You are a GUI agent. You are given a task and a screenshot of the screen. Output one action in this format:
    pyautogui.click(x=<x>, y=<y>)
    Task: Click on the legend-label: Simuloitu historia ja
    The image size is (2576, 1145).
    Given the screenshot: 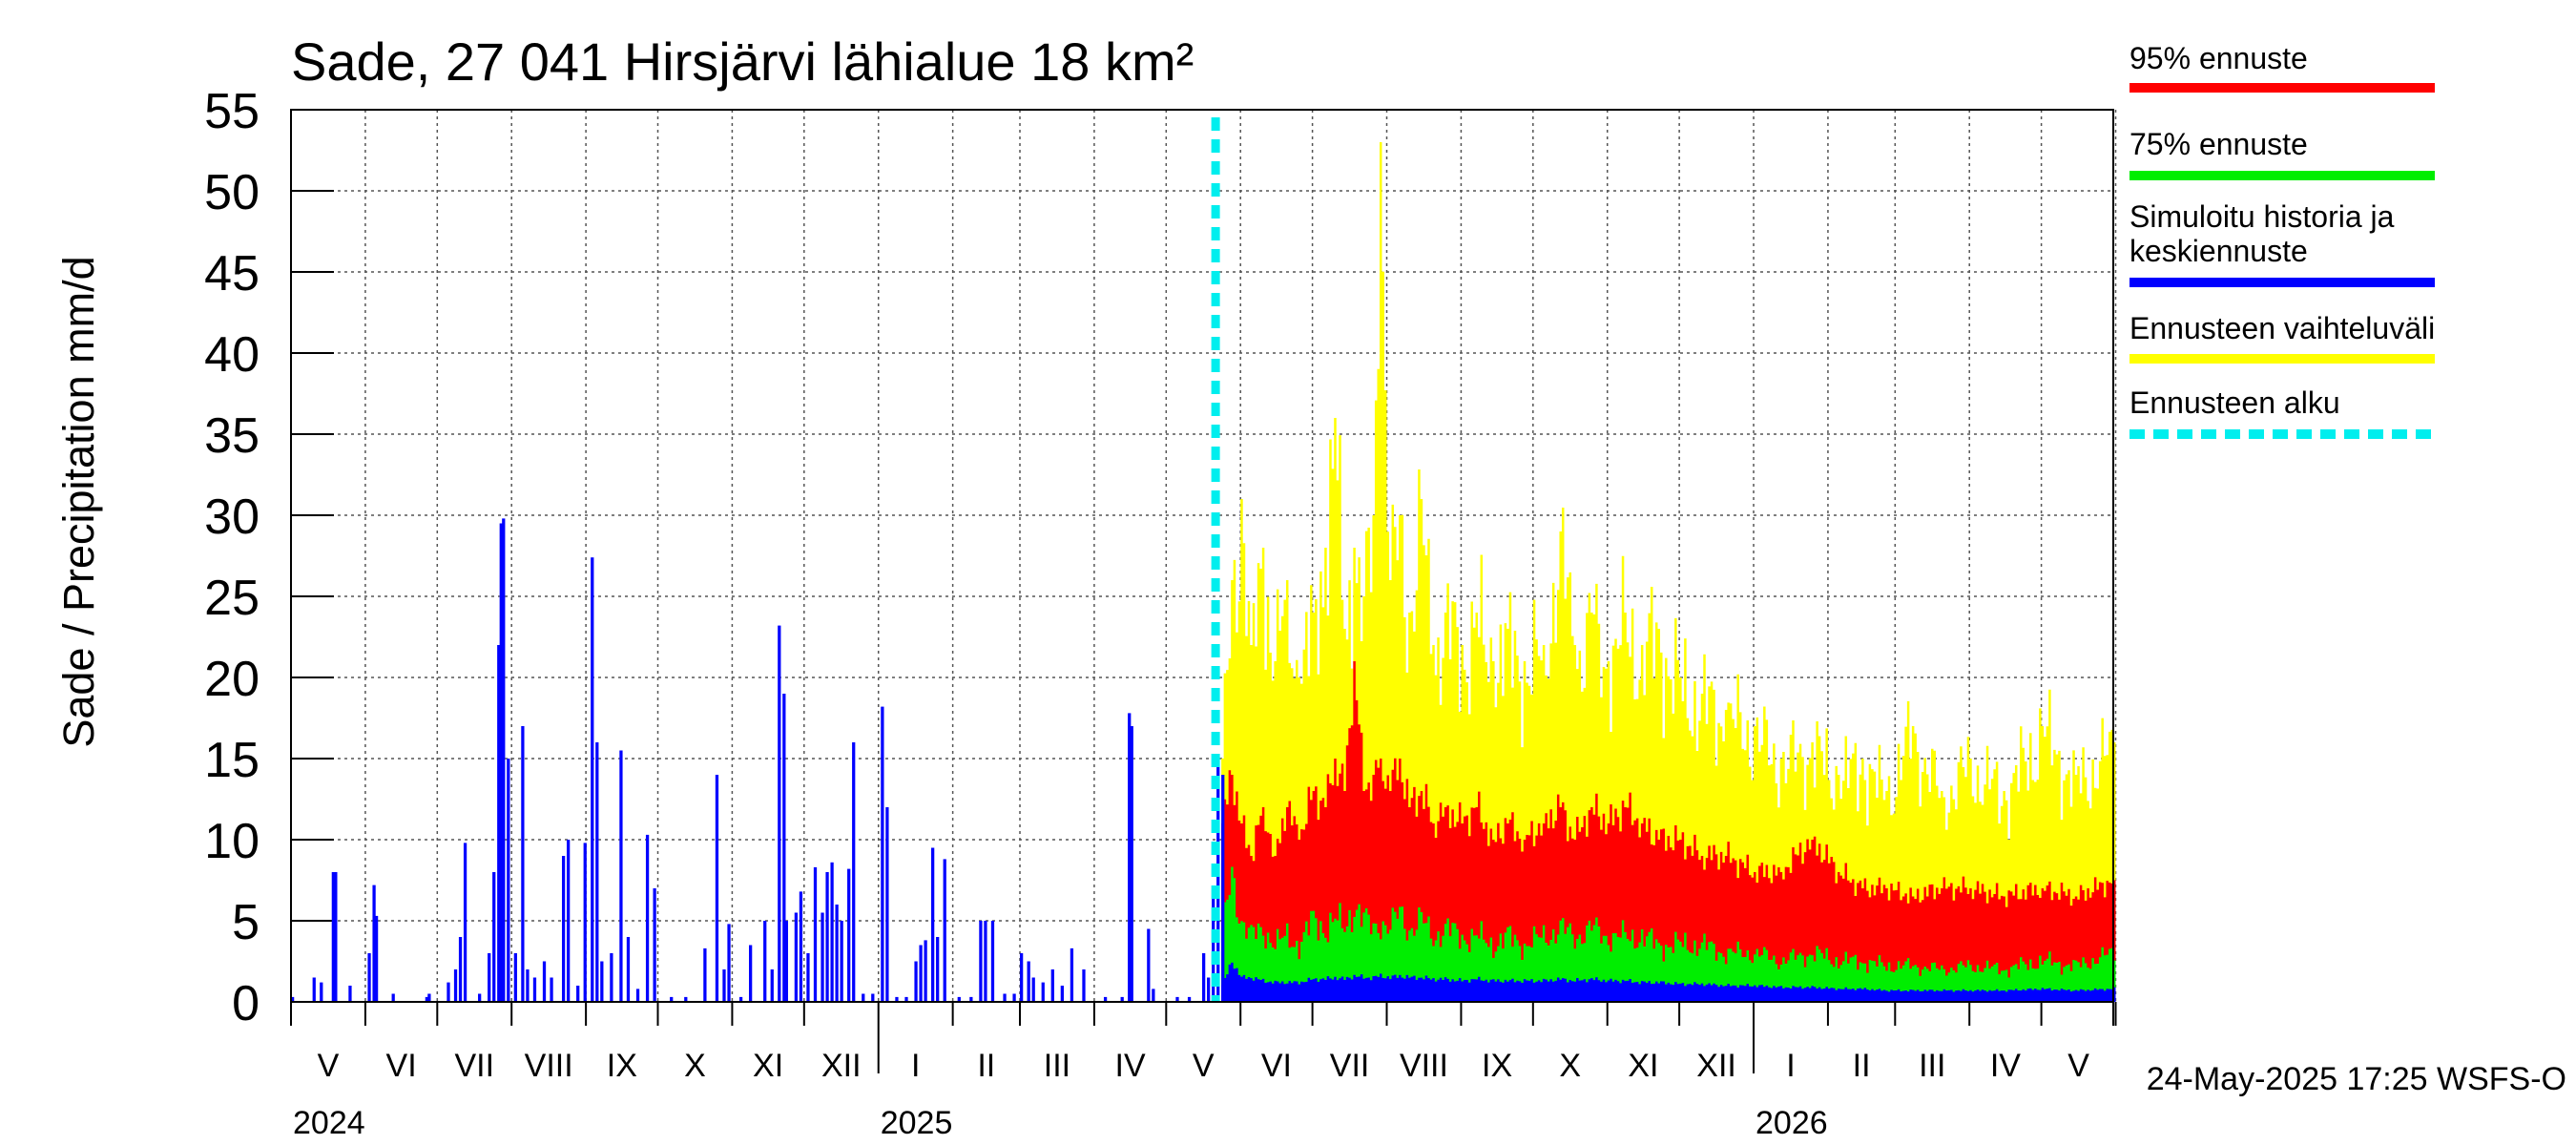 What is the action you would take?
    pyautogui.click(x=2262, y=217)
    